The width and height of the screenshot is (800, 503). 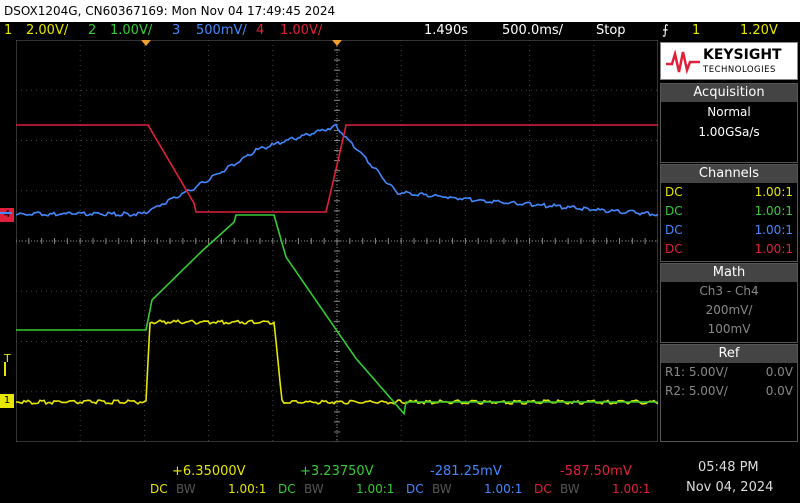 I want to click on math-section: Math Ch3 - Ch4 200mV/ 100mV, so click(x=729, y=303).